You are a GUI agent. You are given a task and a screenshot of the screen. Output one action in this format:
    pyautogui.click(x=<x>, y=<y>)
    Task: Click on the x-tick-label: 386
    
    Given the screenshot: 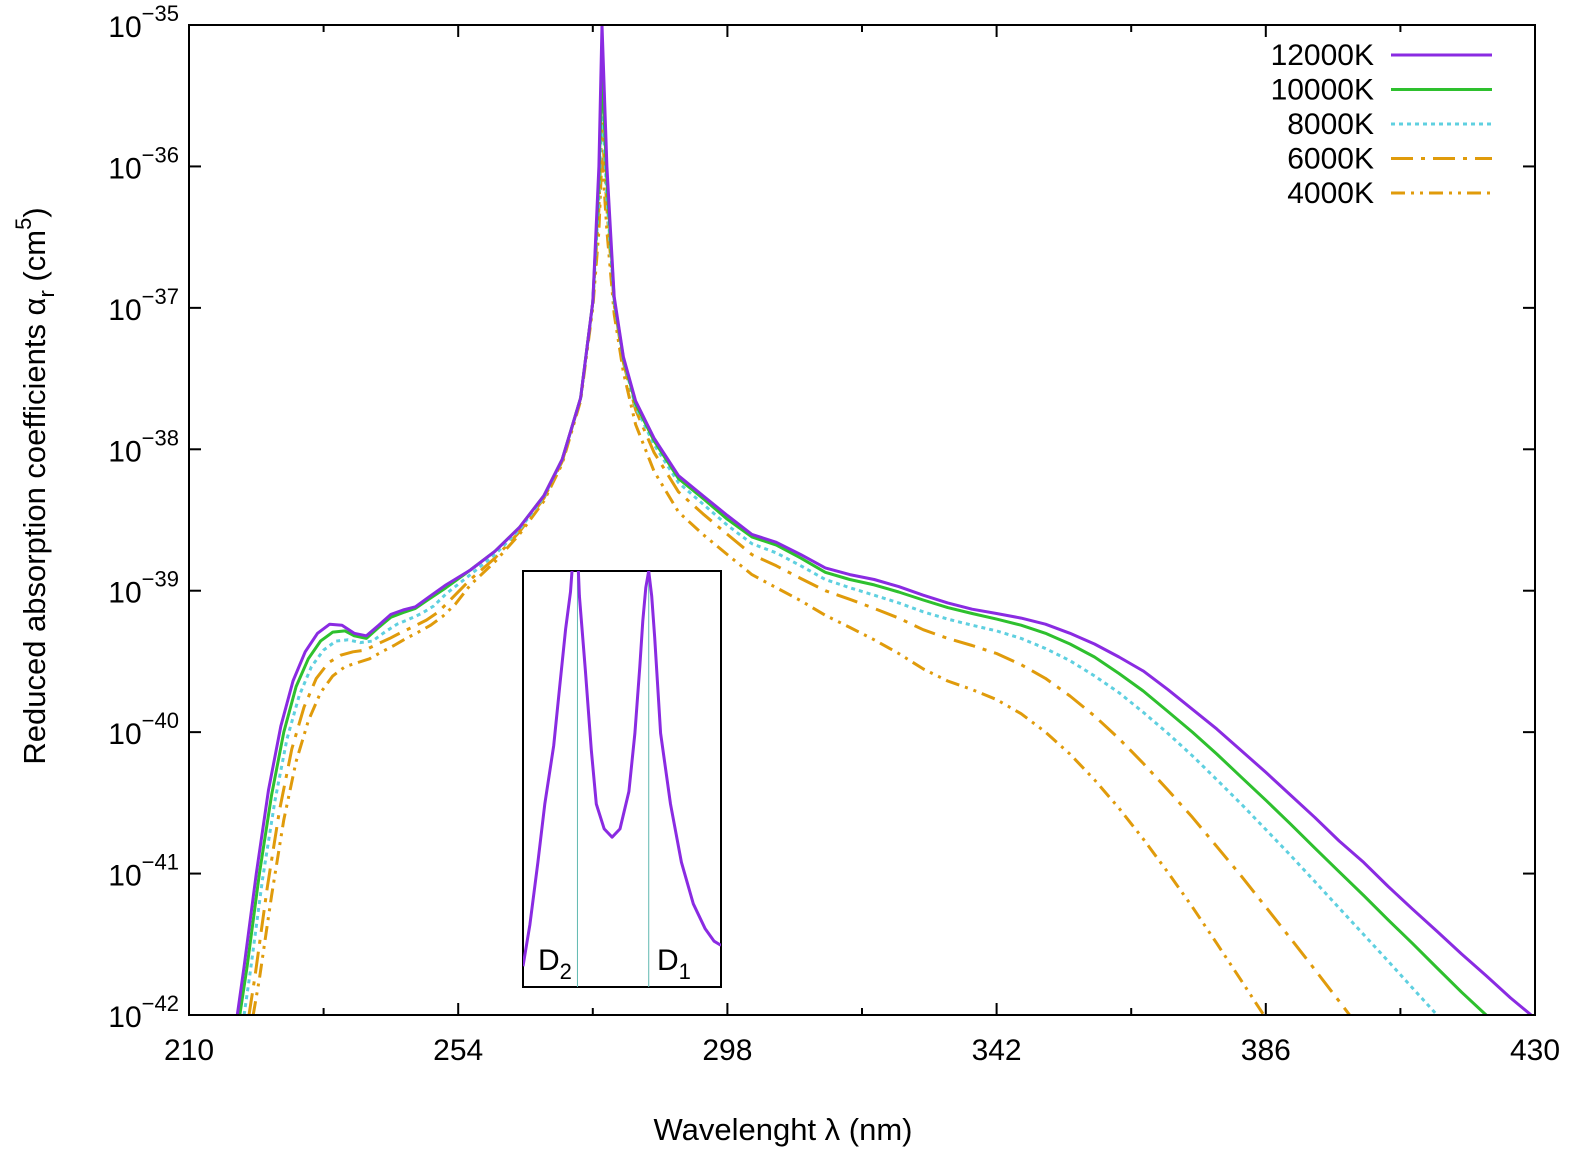 What is the action you would take?
    pyautogui.click(x=1266, y=1050)
    